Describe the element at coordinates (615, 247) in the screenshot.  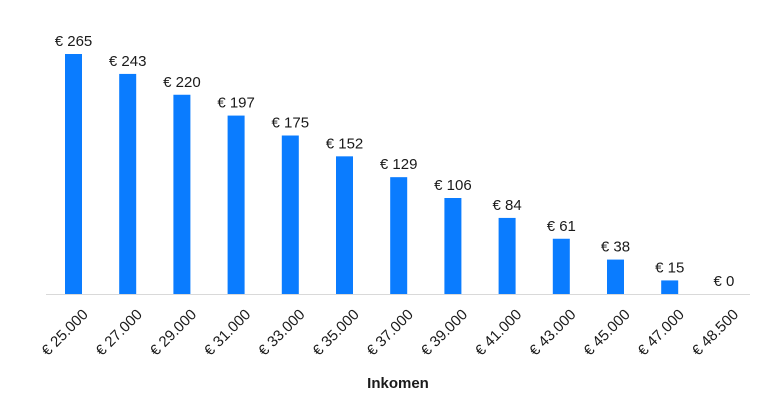
I see `data-label-10: € 38` at that location.